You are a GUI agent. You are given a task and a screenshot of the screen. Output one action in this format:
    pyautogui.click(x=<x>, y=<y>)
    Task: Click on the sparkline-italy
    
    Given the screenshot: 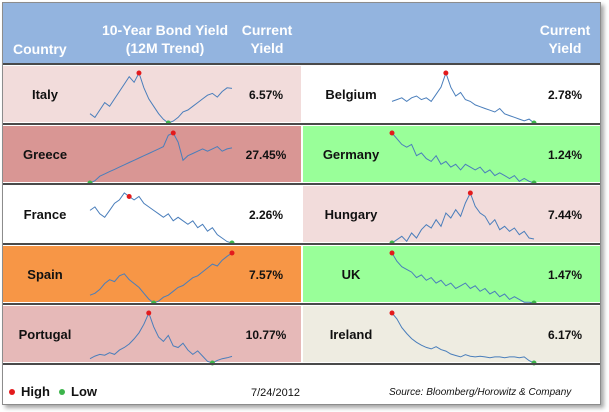 What is the action you would take?
    pyautogui.click(x=161, y=98)
    